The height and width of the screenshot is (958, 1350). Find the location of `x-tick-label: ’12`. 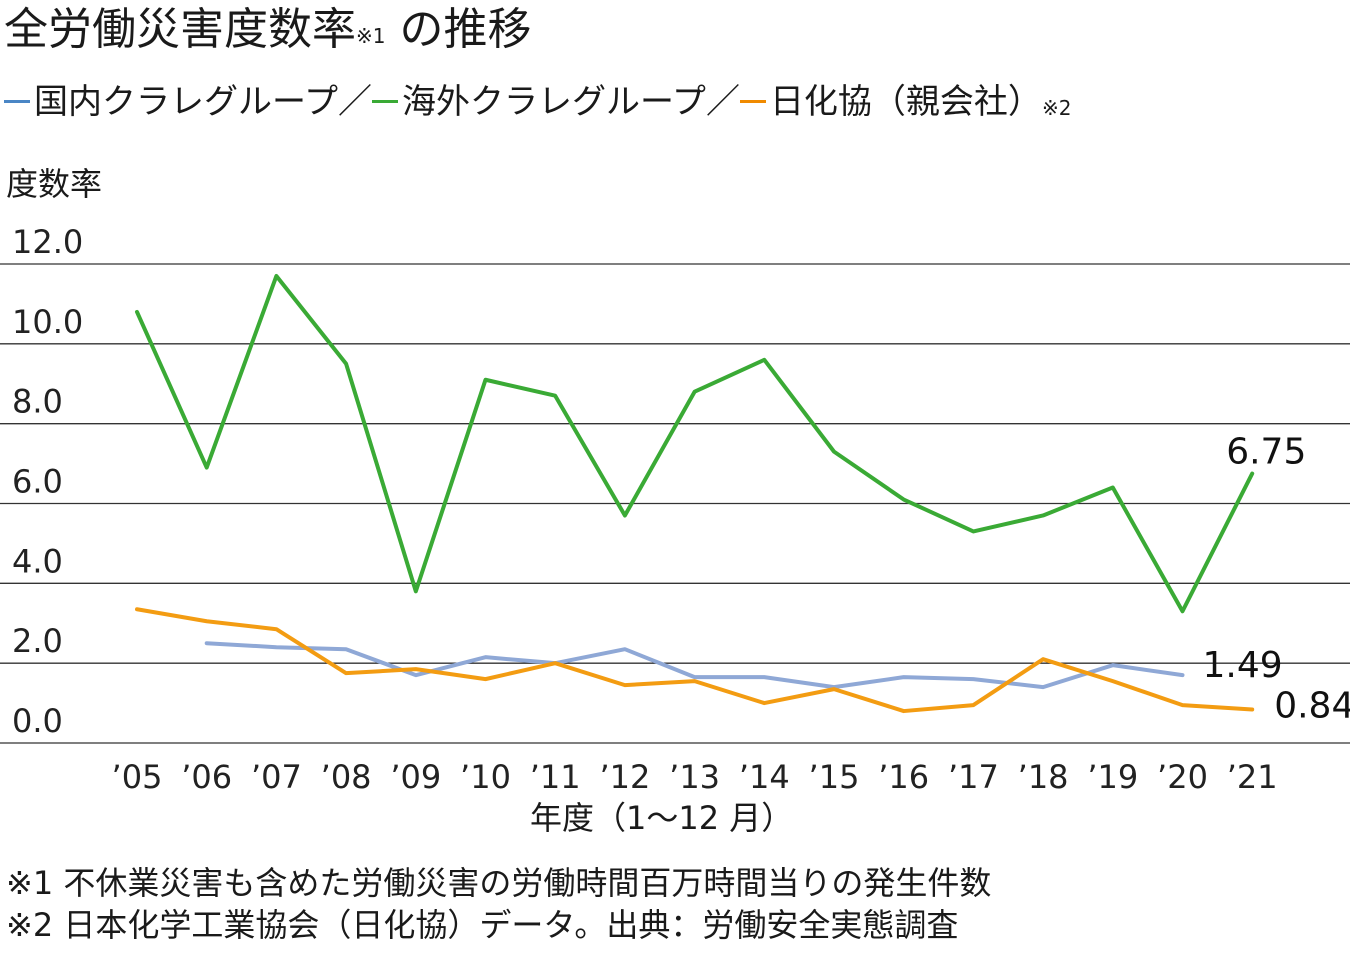

x-tick-label: ’12 is located at coordinates (624, 777).